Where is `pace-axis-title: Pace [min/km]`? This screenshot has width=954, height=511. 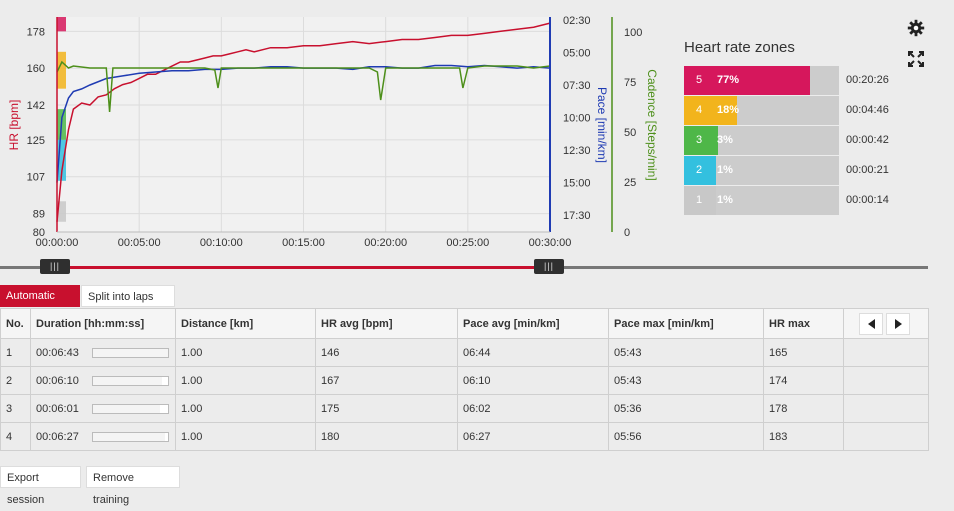
pace-axis-title: Pace [min/km] is located at coordinates (602, 125).